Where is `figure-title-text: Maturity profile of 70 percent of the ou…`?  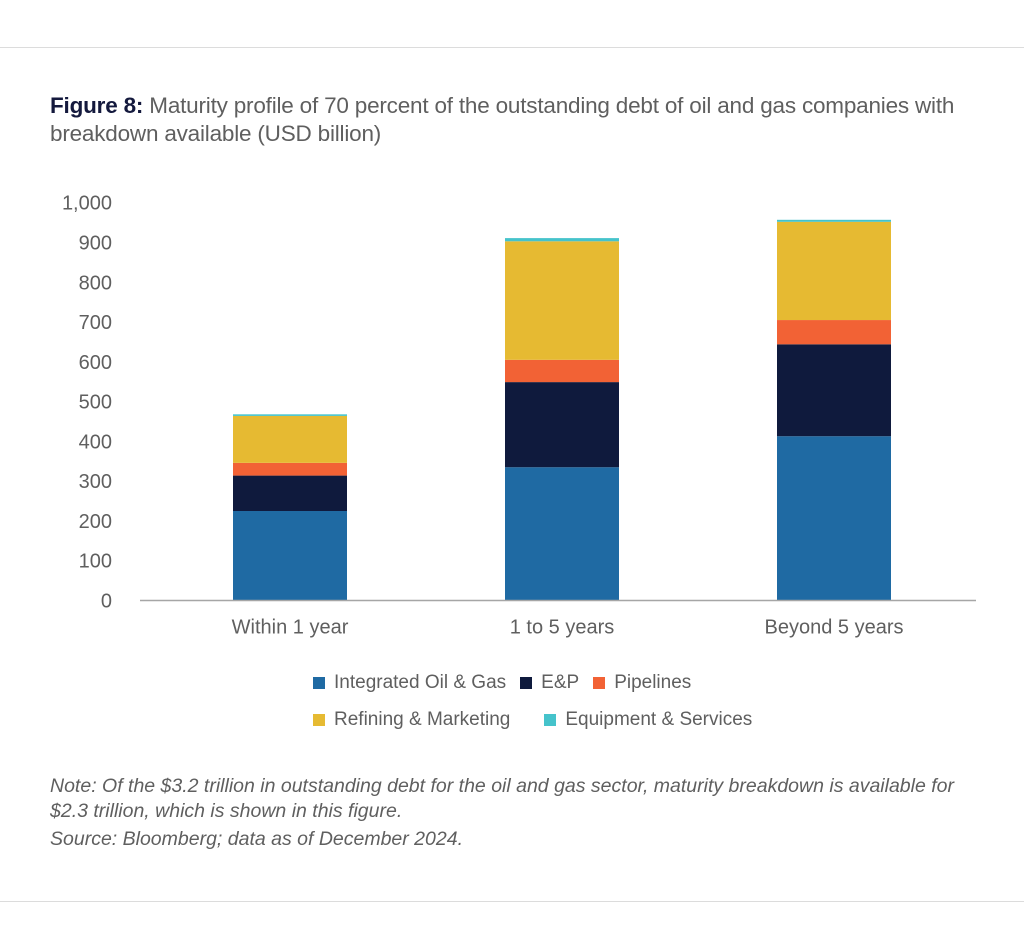
figure-title-text: Maturity profile of 70 percent of the ou… is located at coordinates (502, 119).